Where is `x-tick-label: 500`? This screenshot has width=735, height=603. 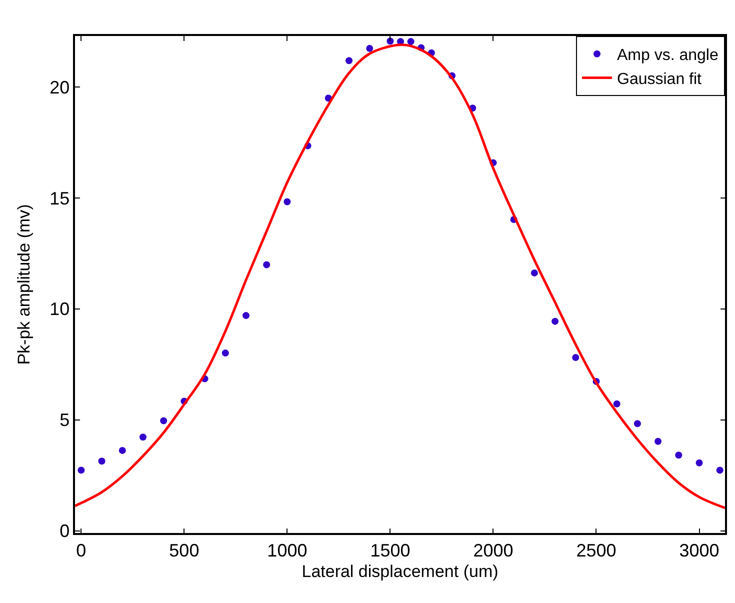
x-tick-label: 500 is located at coordinates (184, 550).